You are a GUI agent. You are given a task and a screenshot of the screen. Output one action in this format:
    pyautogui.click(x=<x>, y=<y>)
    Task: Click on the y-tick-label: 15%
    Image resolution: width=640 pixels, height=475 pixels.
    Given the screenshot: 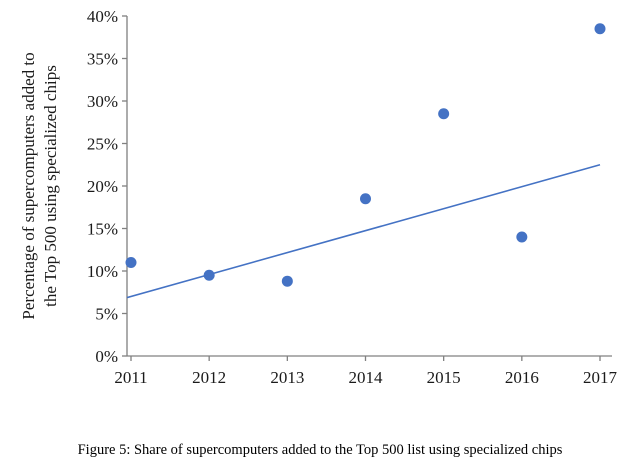 What is the action you would take?
    pyautogui.click(x=102, y=229)
    